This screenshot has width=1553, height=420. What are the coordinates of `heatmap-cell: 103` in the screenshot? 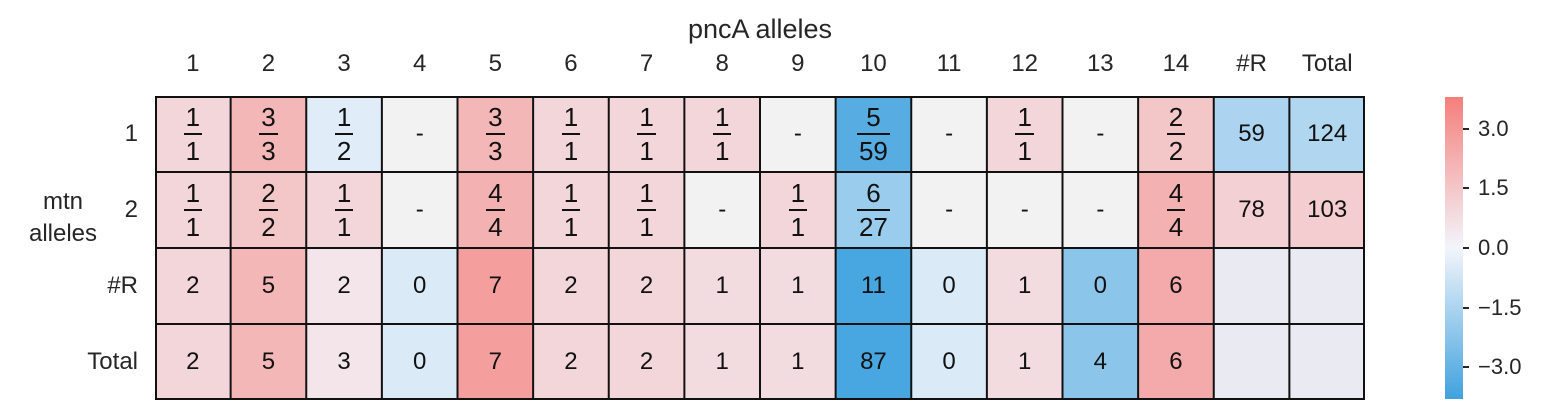 It's located at (1327, 210).